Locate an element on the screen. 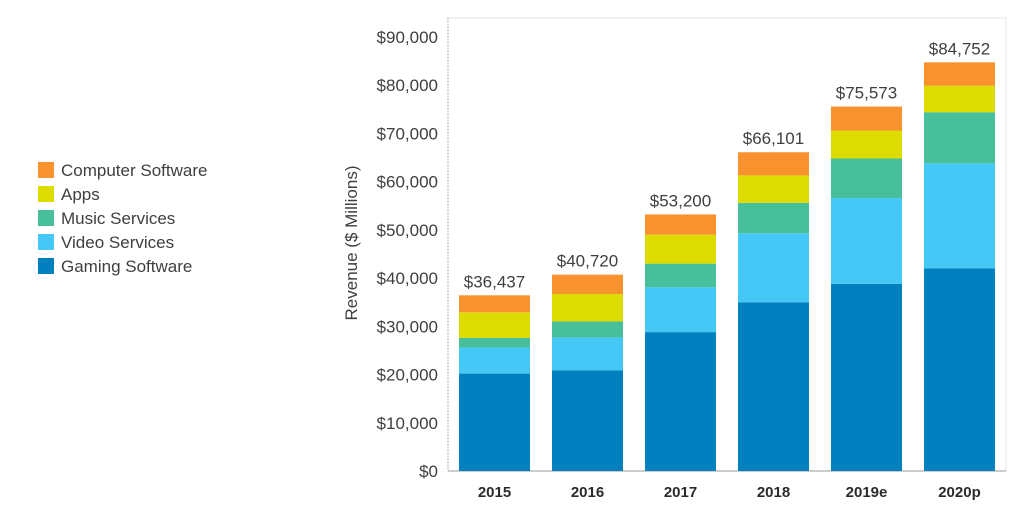  legend-item-apps: Apps is located at coordinates (69, 194).